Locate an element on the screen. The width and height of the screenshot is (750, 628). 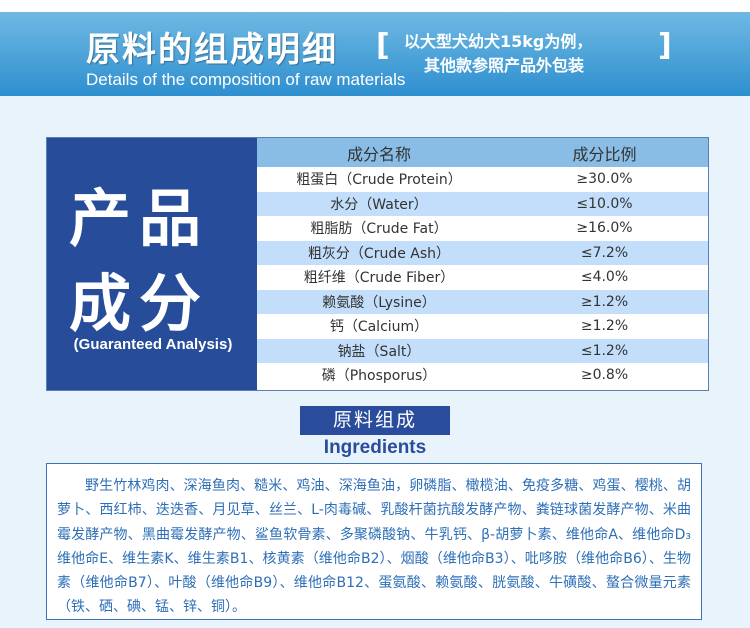
row-name: 赖氨酸（Lysine） is located at coordinates (379, 302).